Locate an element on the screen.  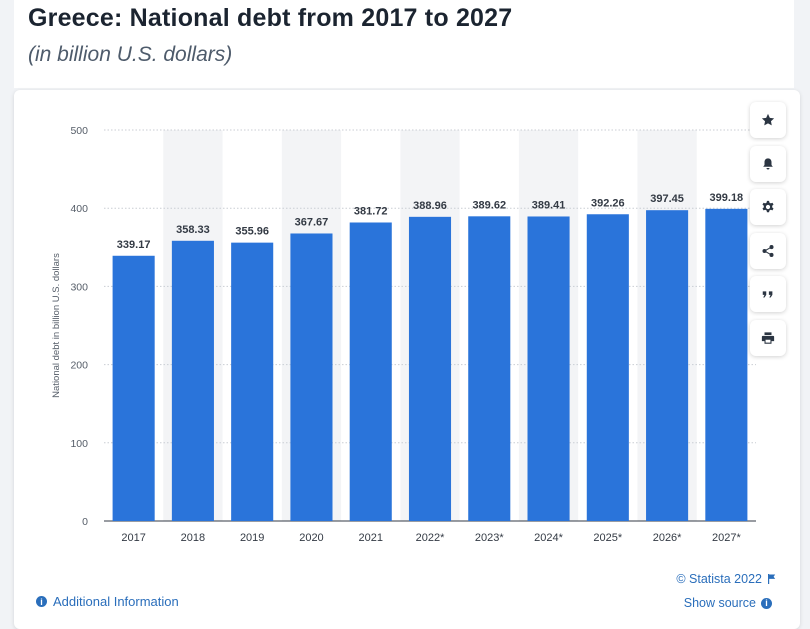
data-label: 399.18 is located at coordinates (727, 198).